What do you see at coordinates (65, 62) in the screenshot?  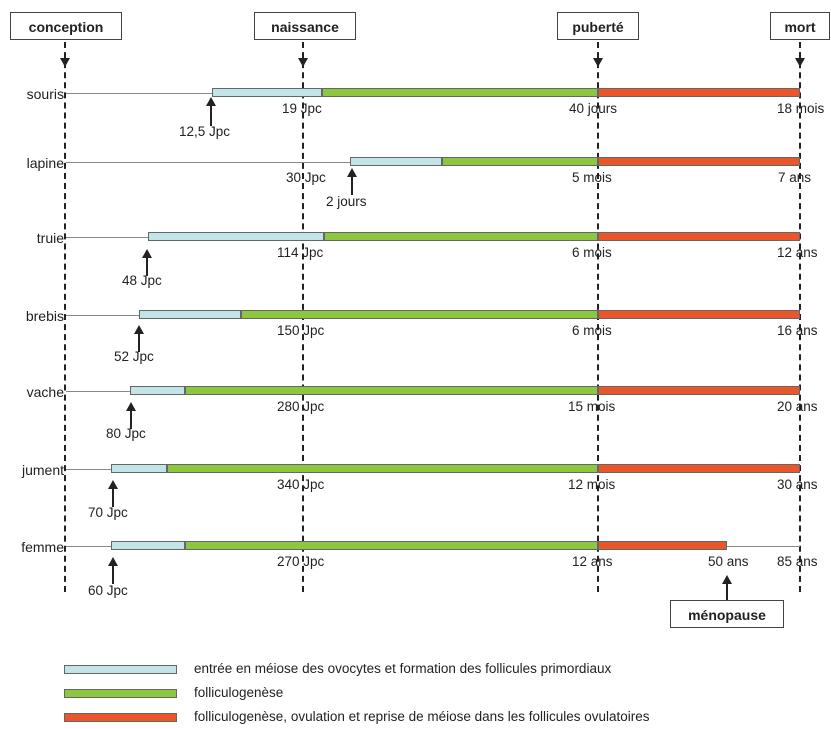 I see `conception-arrowhead` at bounding box center [65, 62].